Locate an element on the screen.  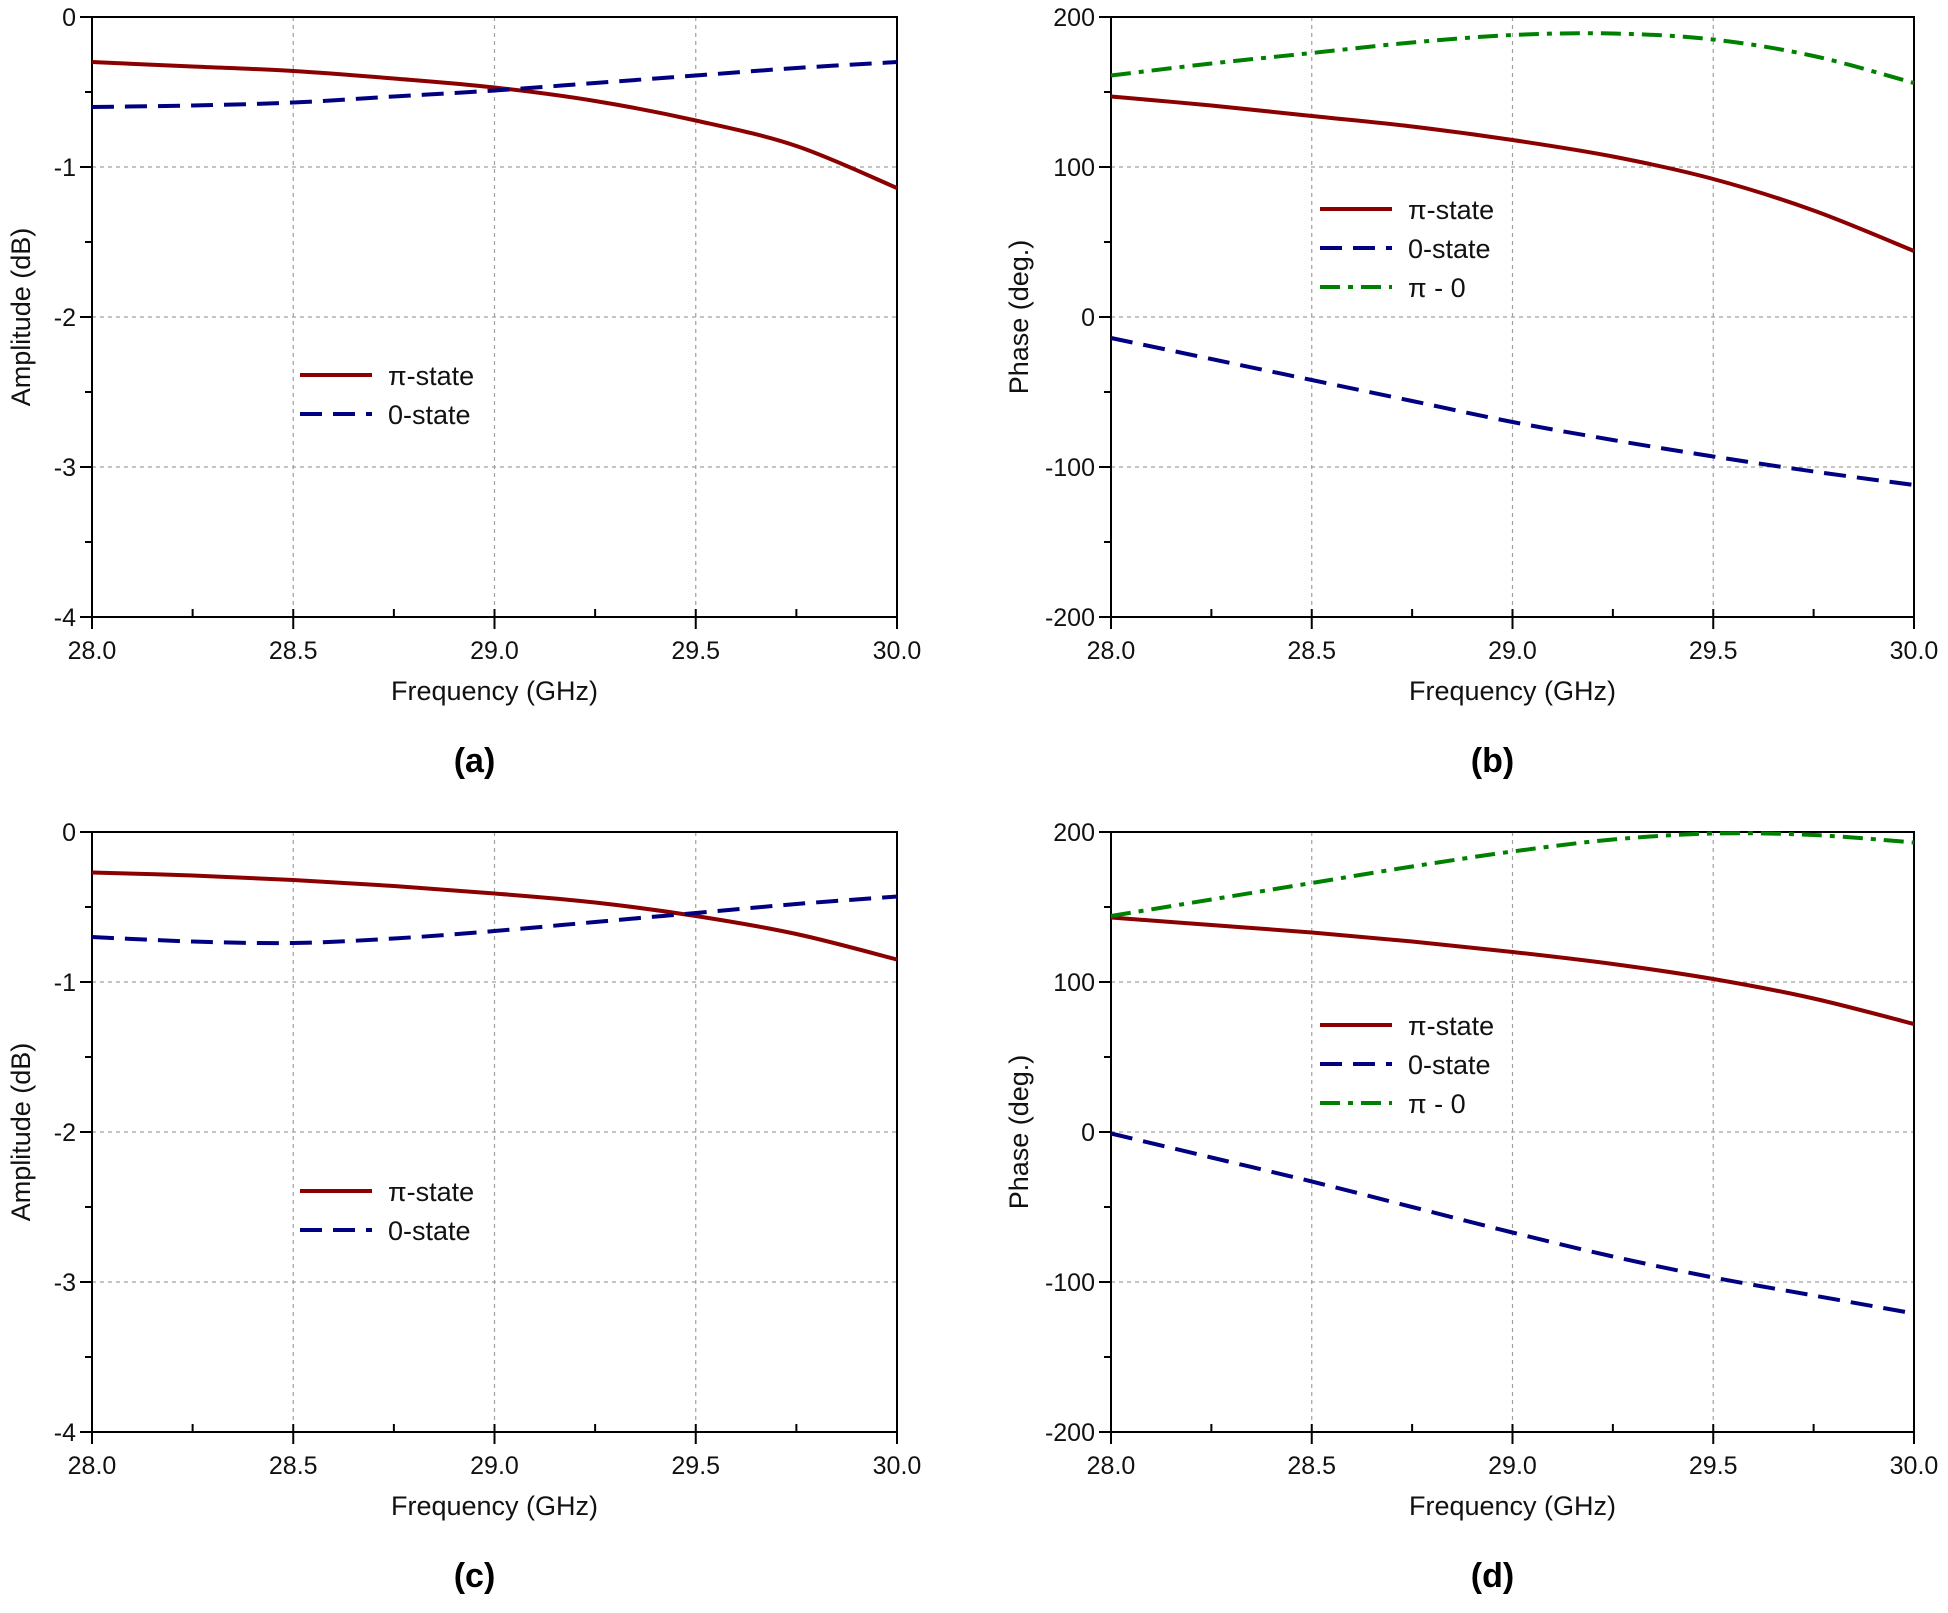
panel-title: (a) is located at coordinates (475, 761).